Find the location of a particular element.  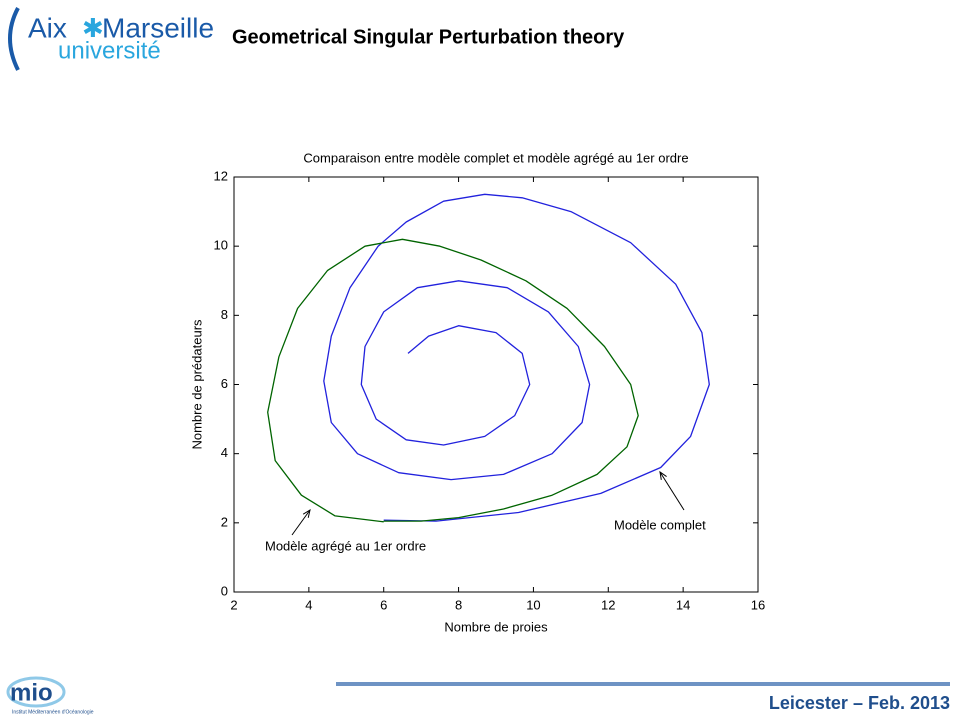

x-tick-label: 6 is located at coordinates (383, 604).